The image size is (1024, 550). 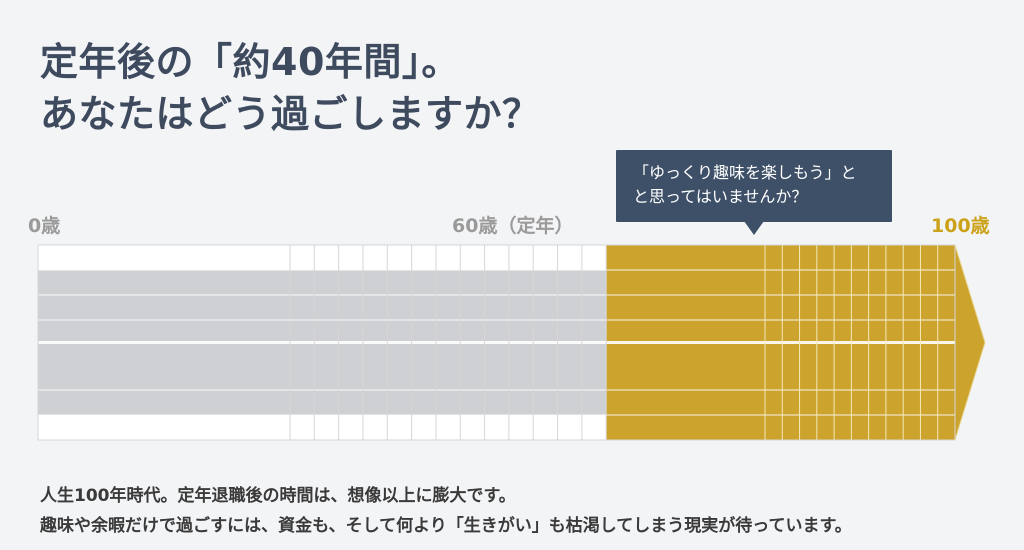 I want to click on age-label-end: 100歳, so click(x=960, y=226).